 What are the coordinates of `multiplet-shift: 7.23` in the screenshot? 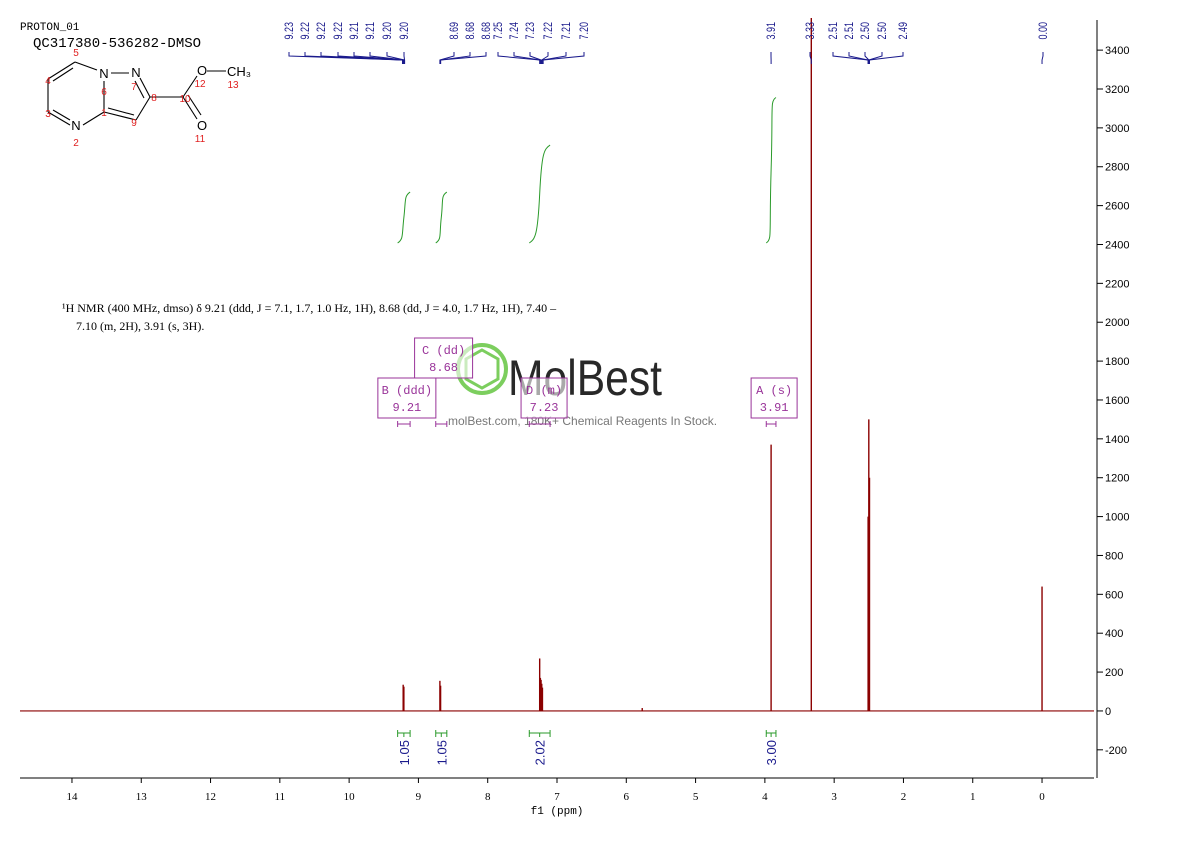 It's located at (544, 408).